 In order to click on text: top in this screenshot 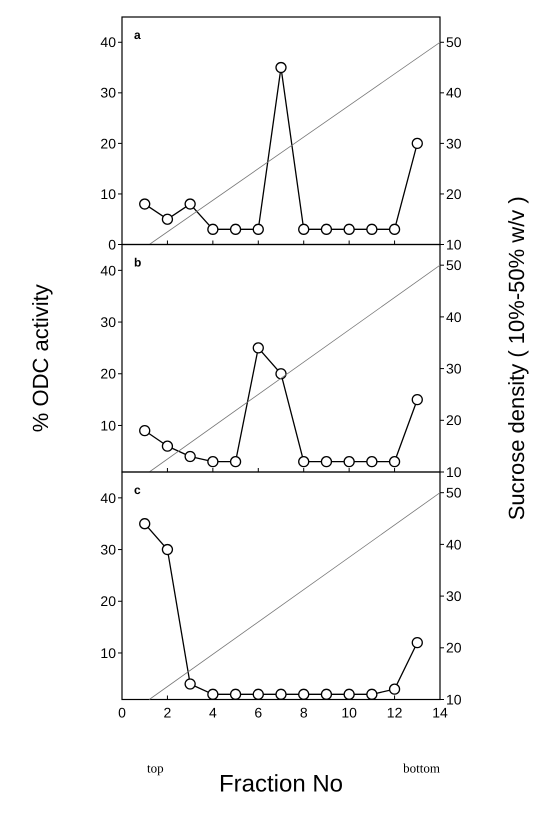, I will do `click(155, 768)`.